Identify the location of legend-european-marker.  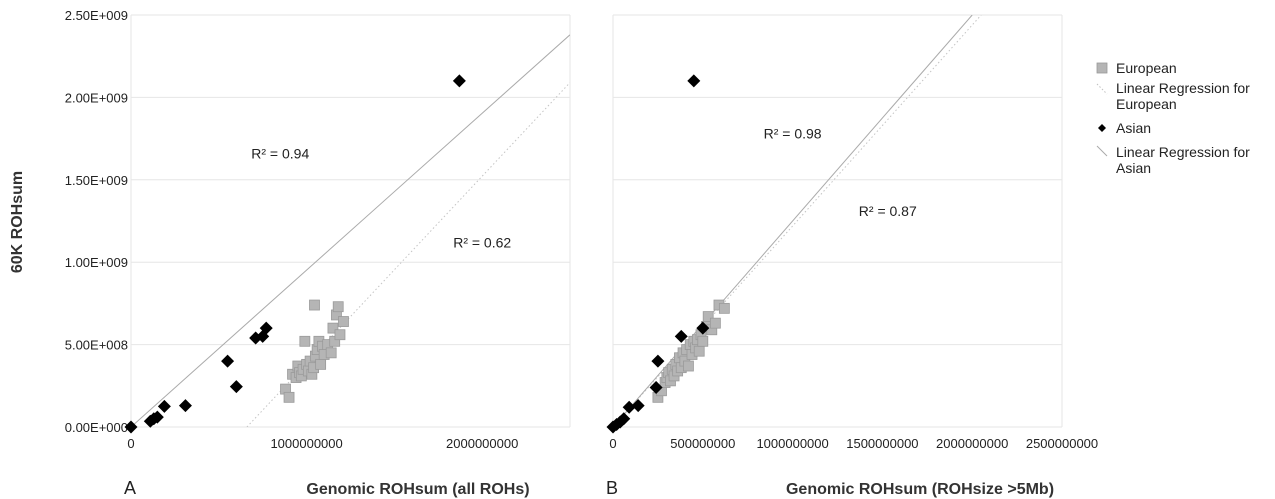
(1102, 68).